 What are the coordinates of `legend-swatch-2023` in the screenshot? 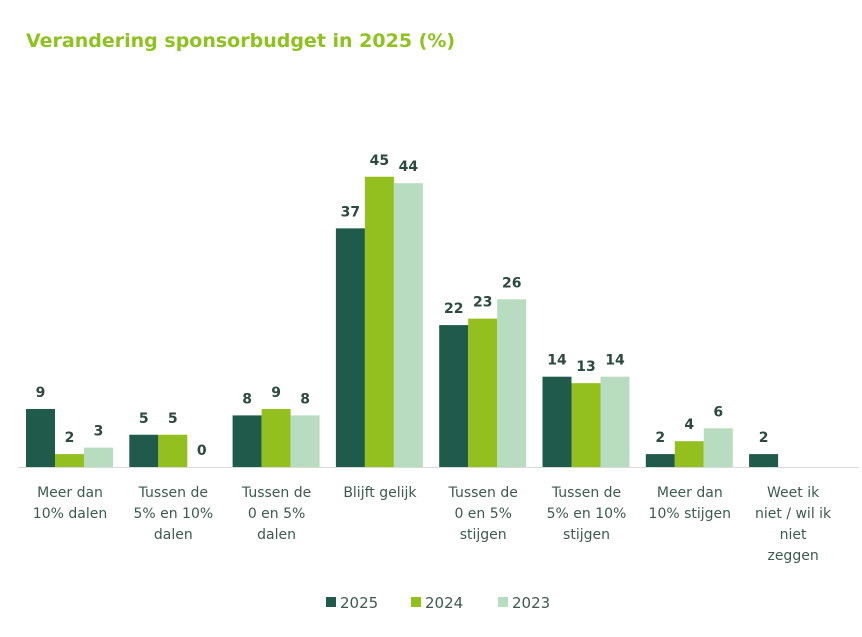 It's located at (503, 602).